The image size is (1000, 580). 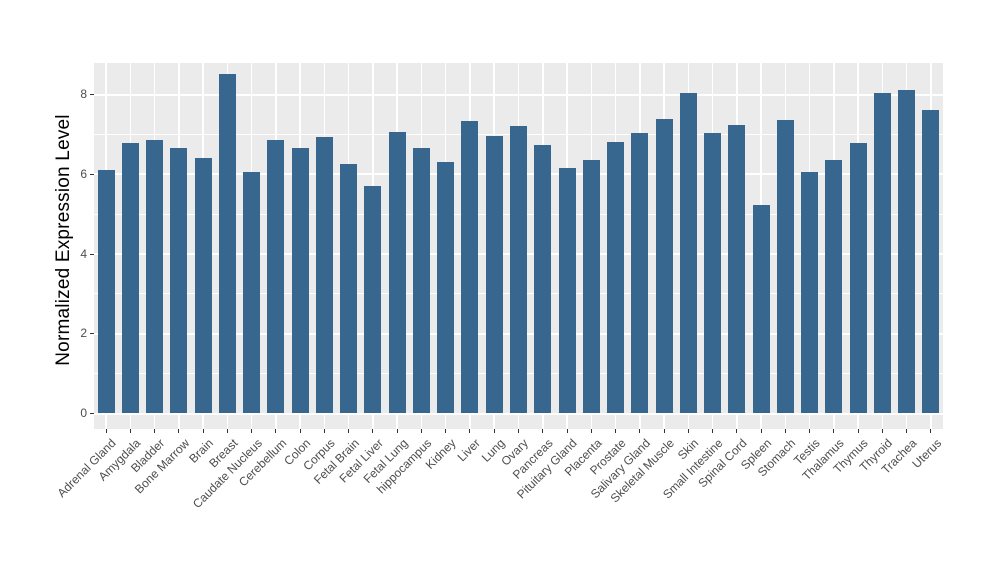 I want to click on y-tick-label: 0, so click(x=83, y=413).